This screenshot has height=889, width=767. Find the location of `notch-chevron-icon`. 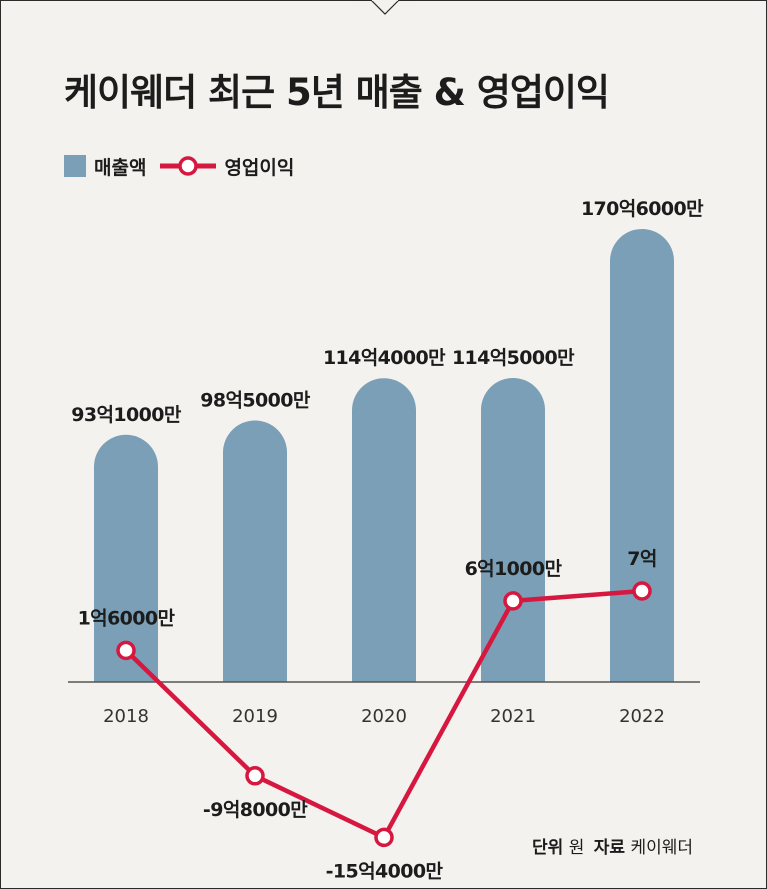

notch-chevron-icon is located at coordinates (385, 7).